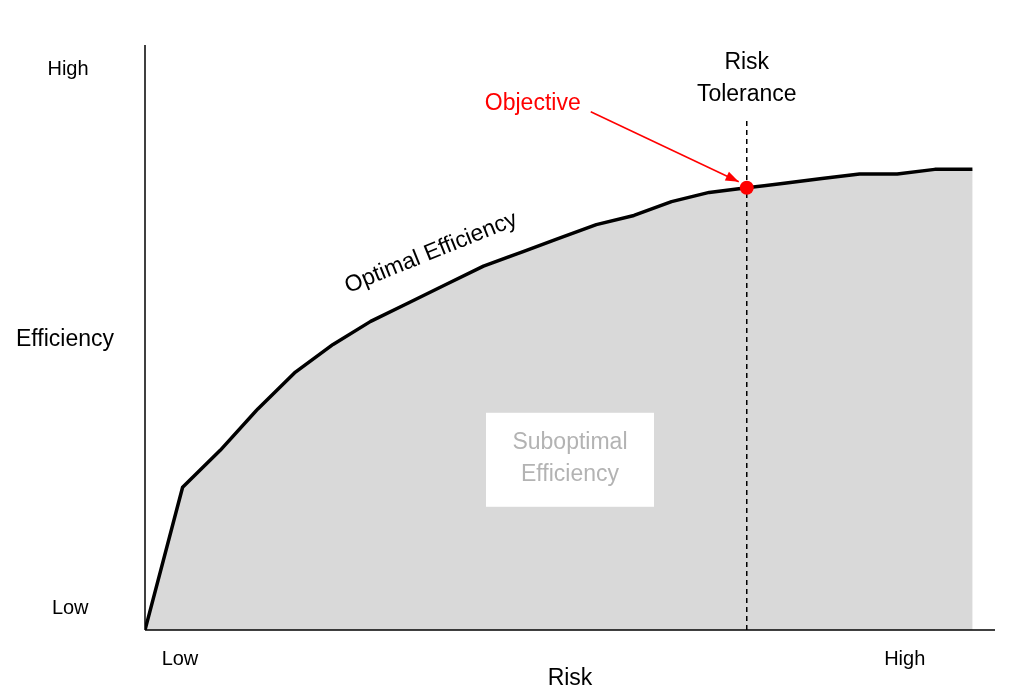  I want to click on text: Risk Tolerance, so click(746, 77).